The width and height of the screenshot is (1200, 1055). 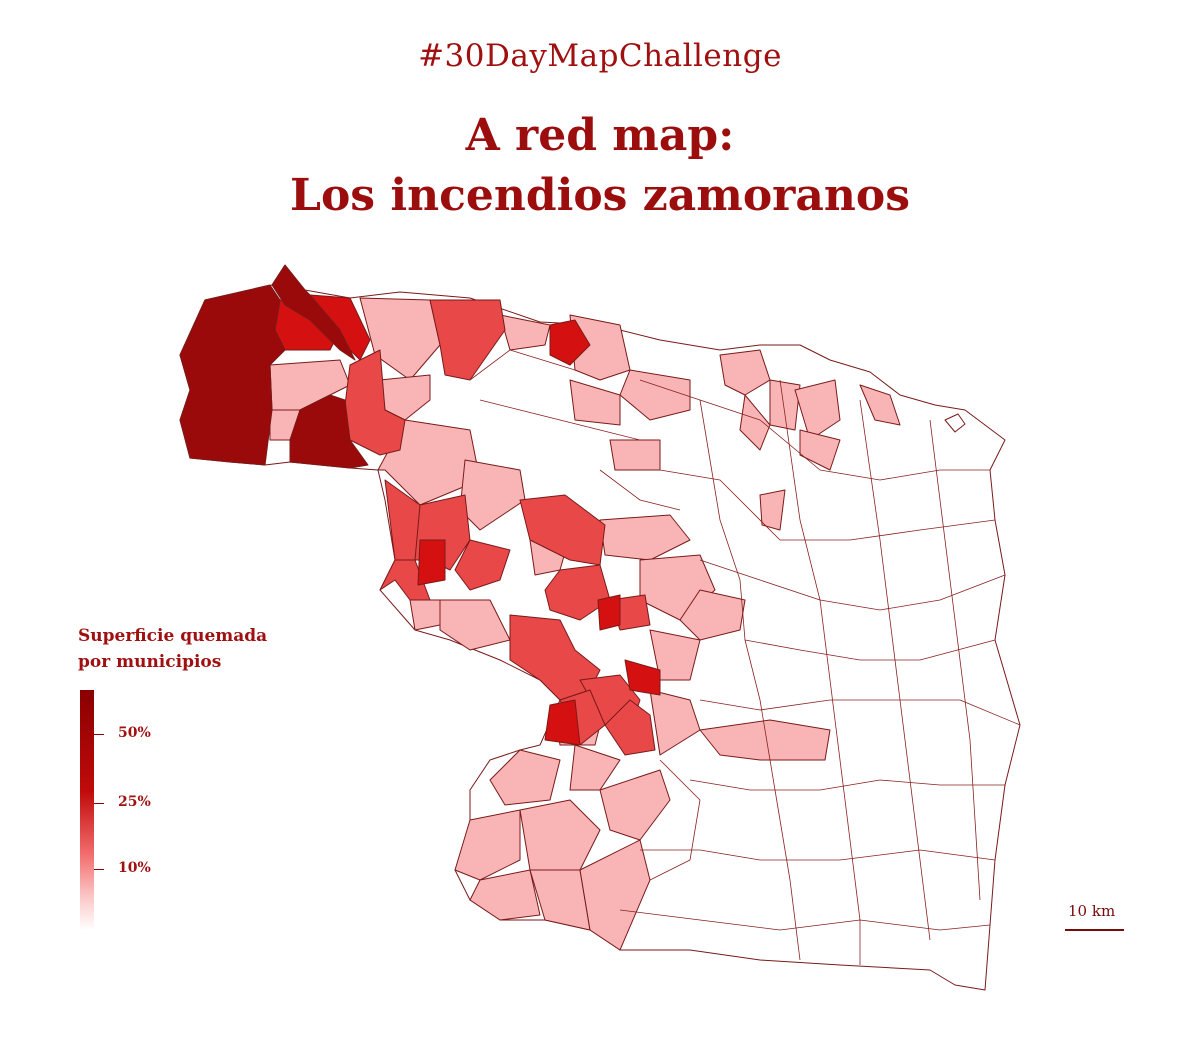 What do you see at coordinates (134, 733) in the screenshot?
I see `legend-tick-label-50: 50%` at bounding box center [134, 733].